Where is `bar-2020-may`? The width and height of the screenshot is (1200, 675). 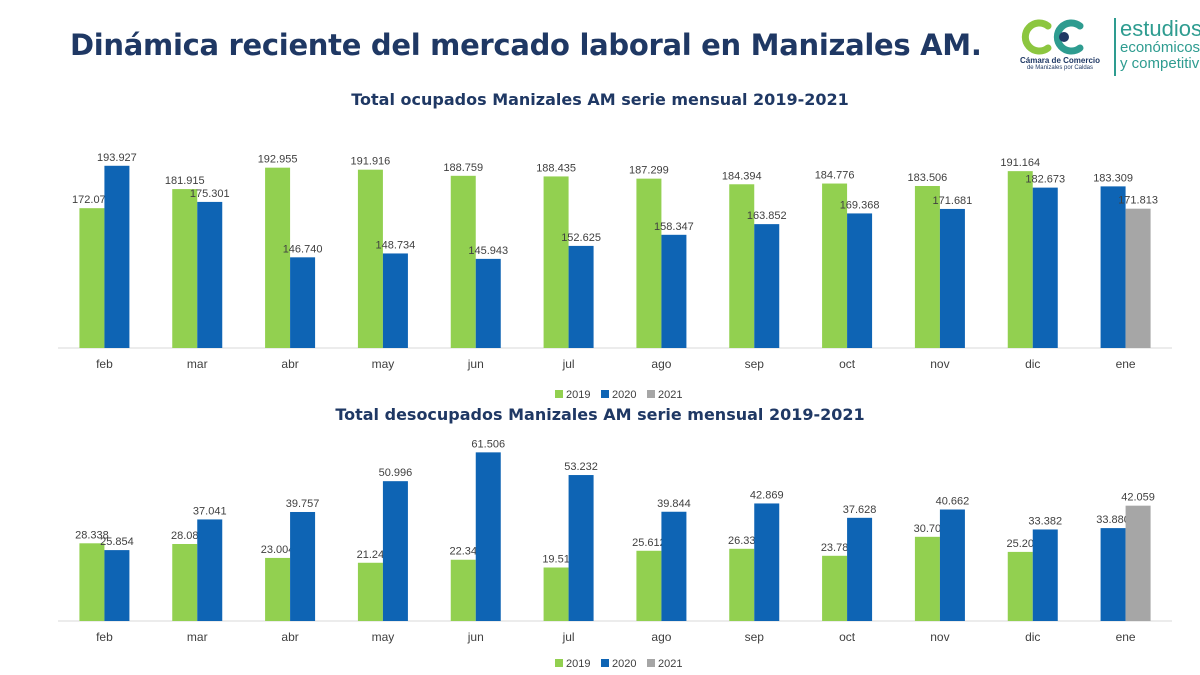 bar-2020-may is located at coordinates (395, 300).